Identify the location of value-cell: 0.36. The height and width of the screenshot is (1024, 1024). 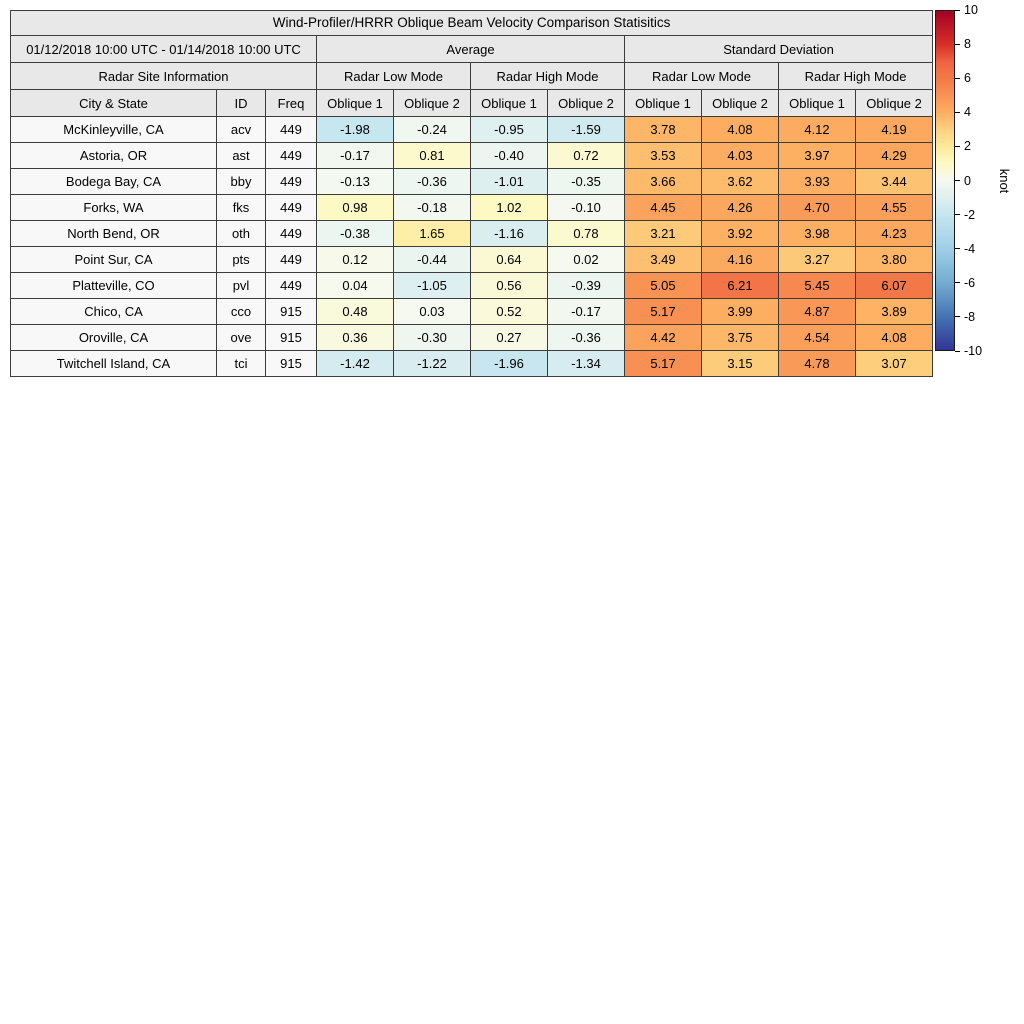
(355, 337).